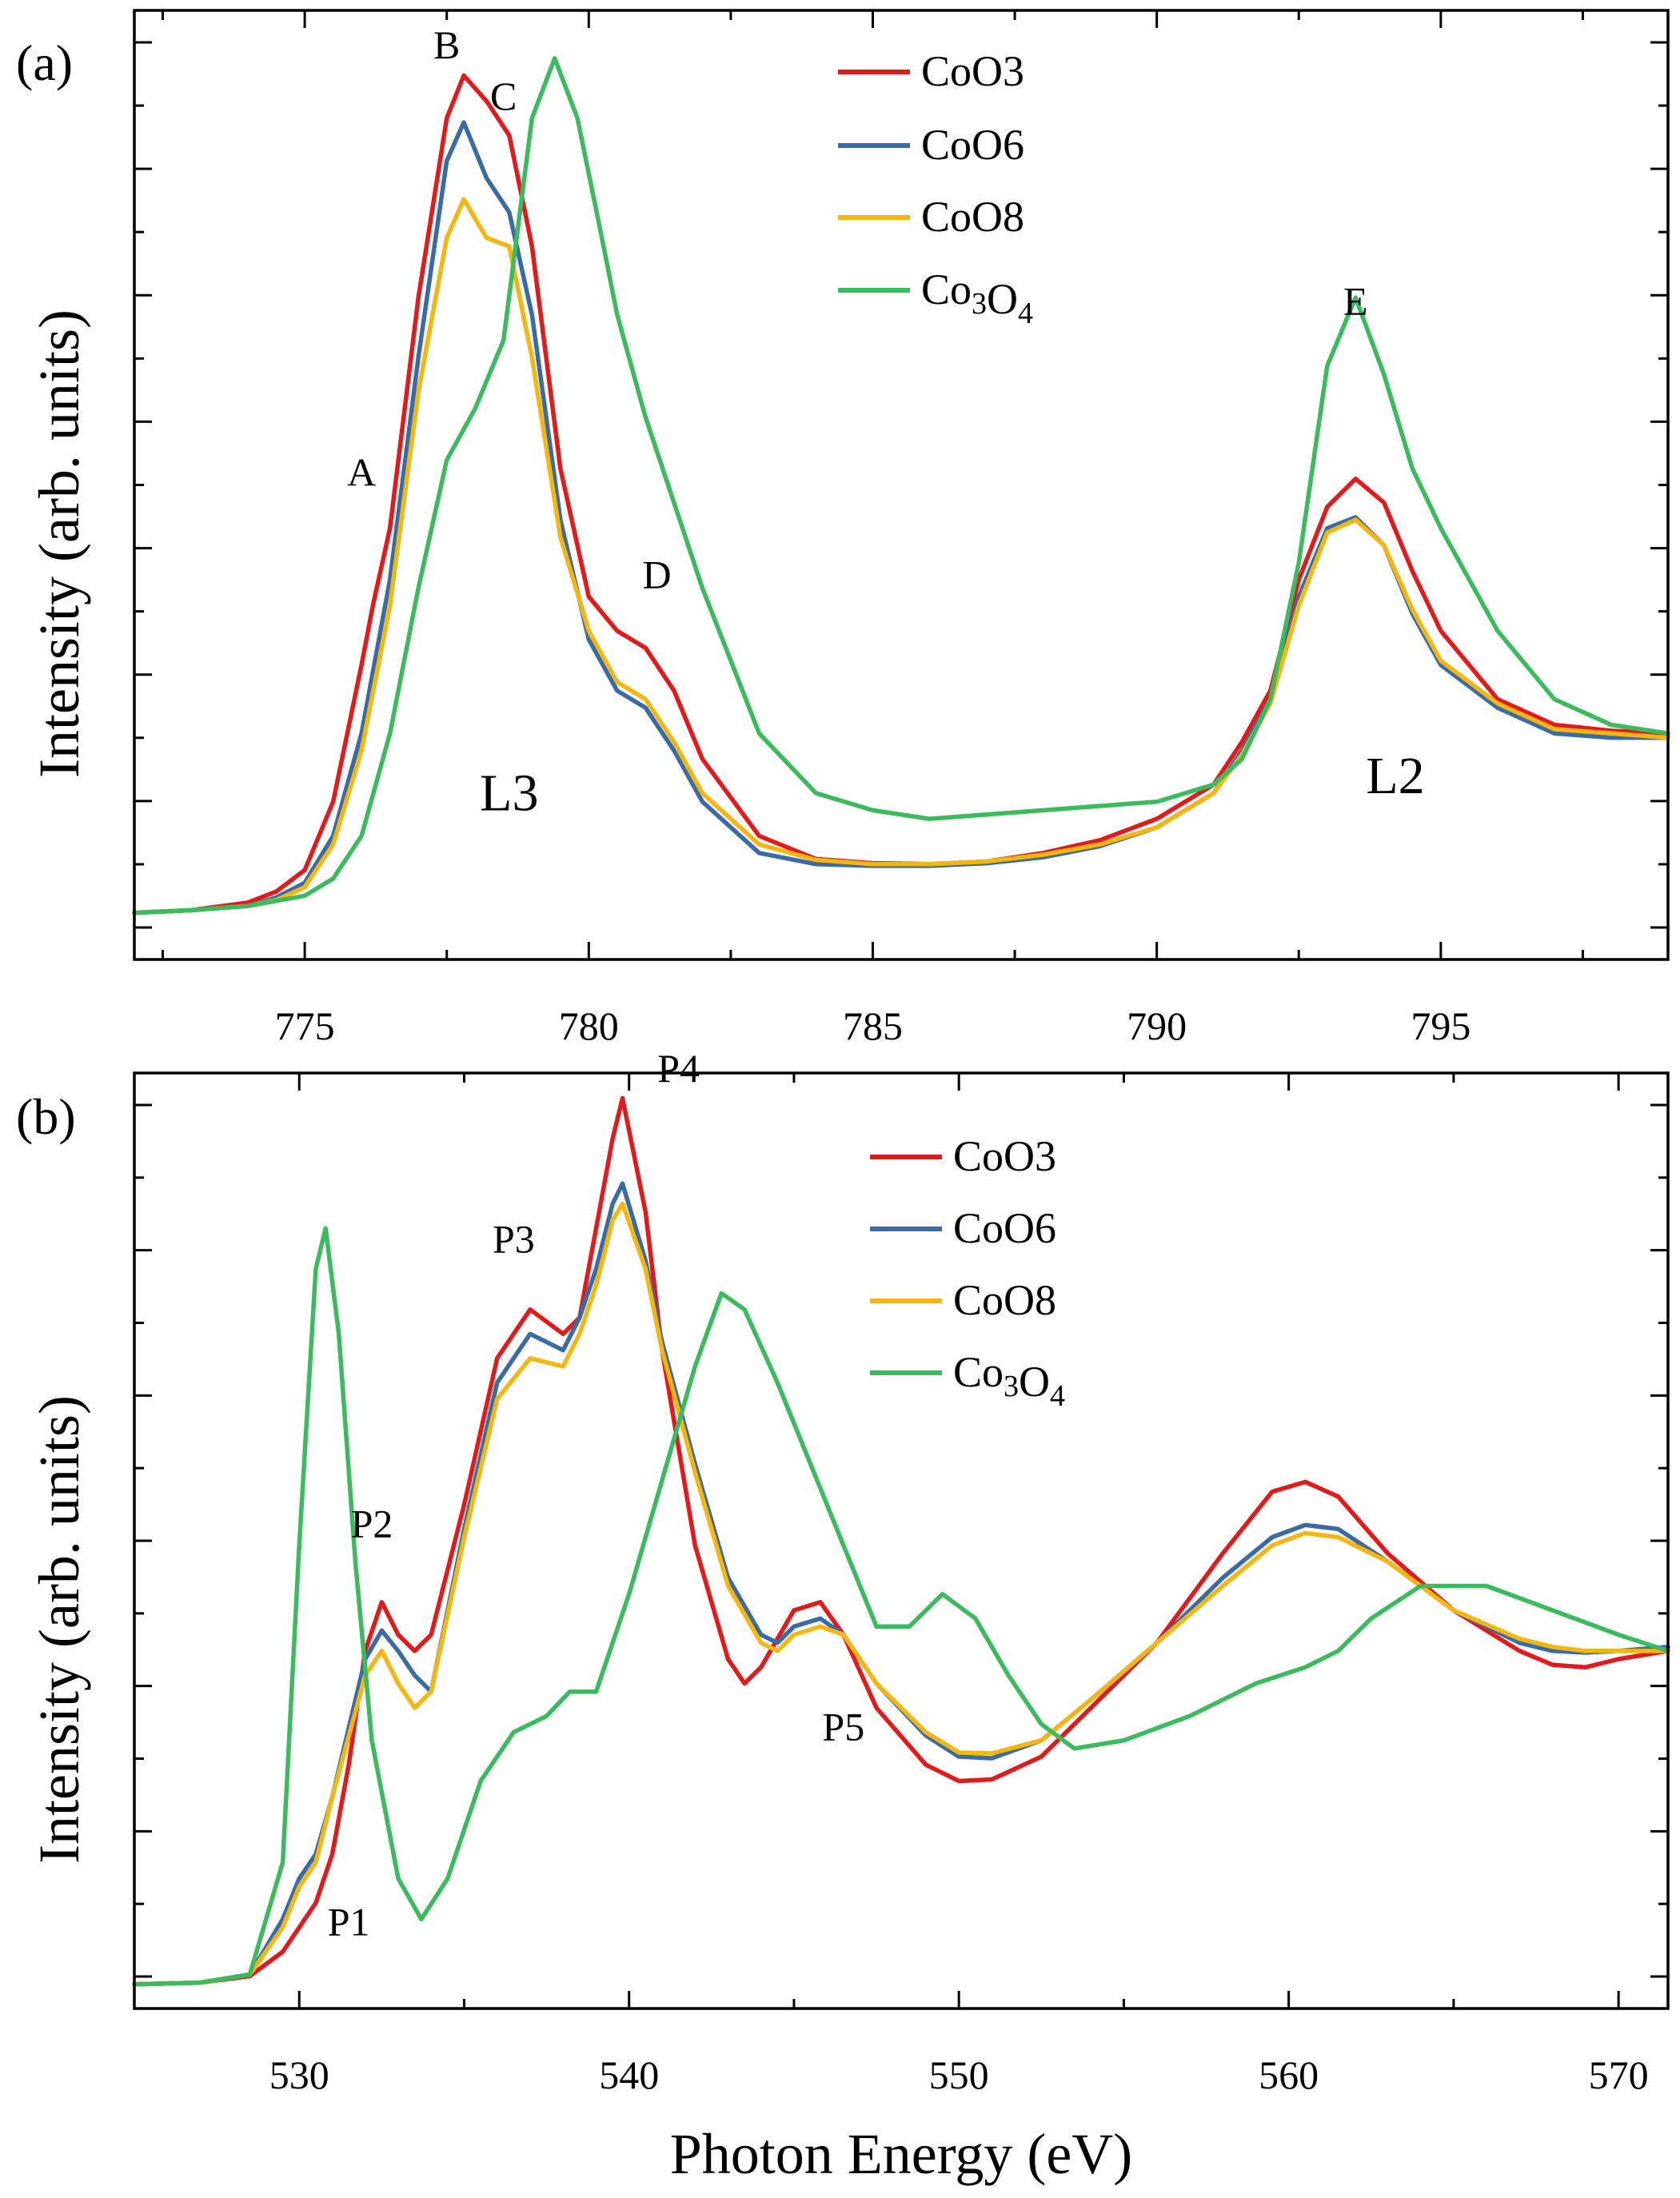  I want to click on x-tick-label: 550, so click(959, 2074).